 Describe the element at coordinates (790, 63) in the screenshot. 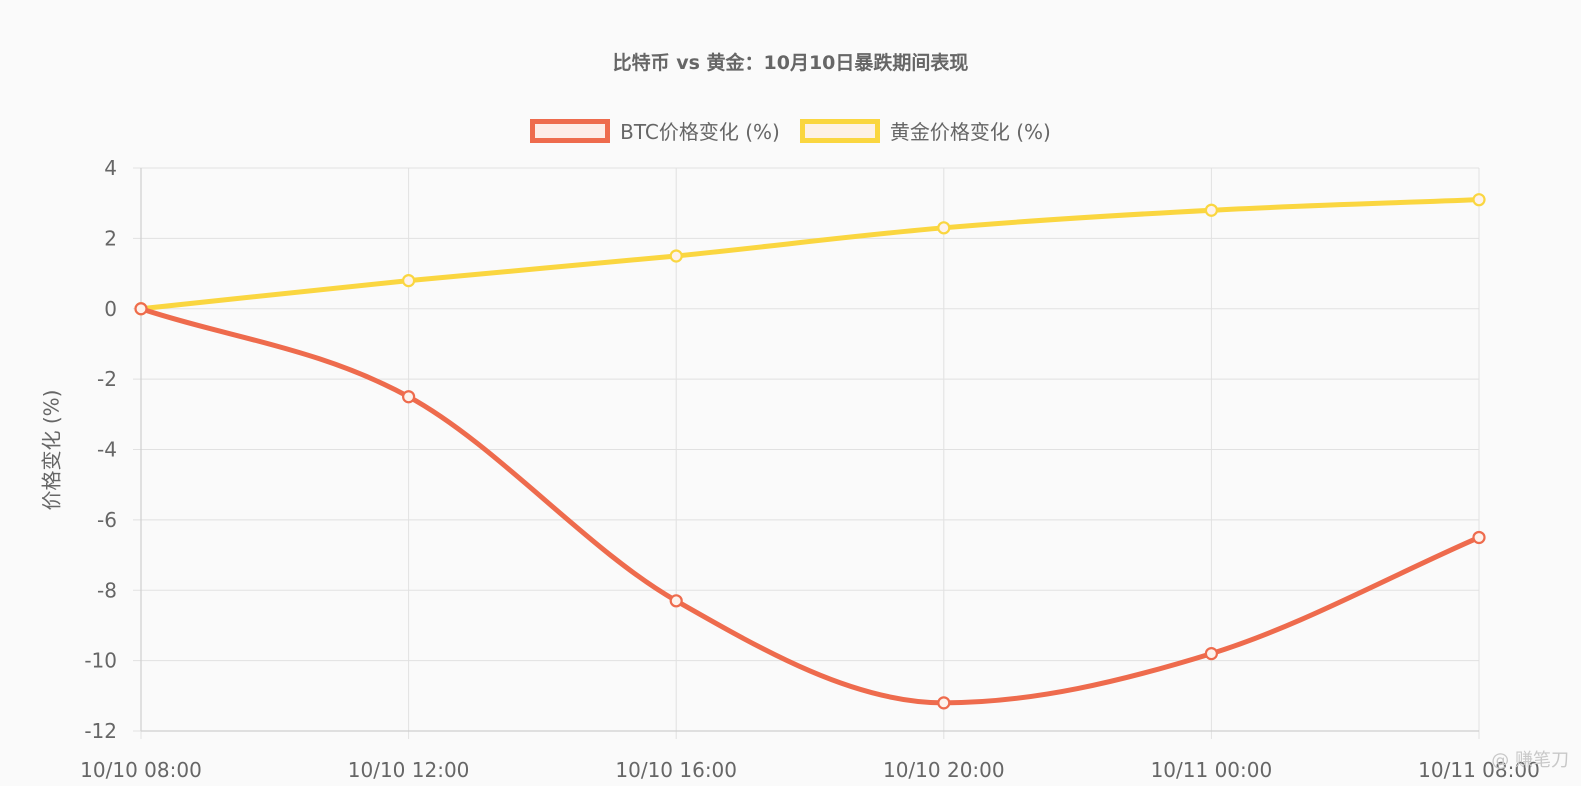

I see `chart-title: 比特币 vs 黄金：10月10日暴跌期间表现` at that location.